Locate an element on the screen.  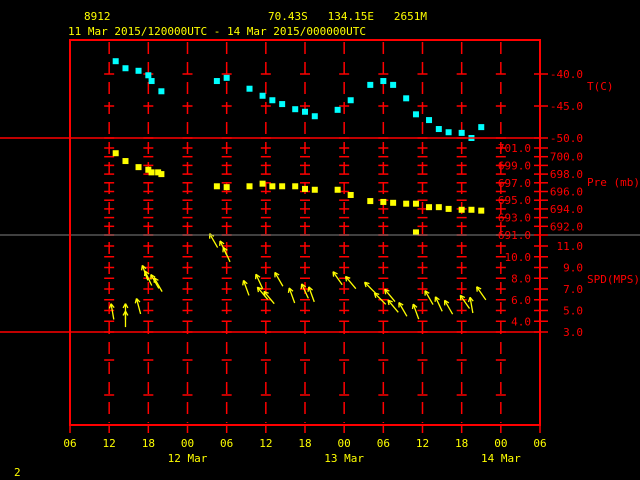
y-tick-label: 698.0 is located at coordinates (566, 174).